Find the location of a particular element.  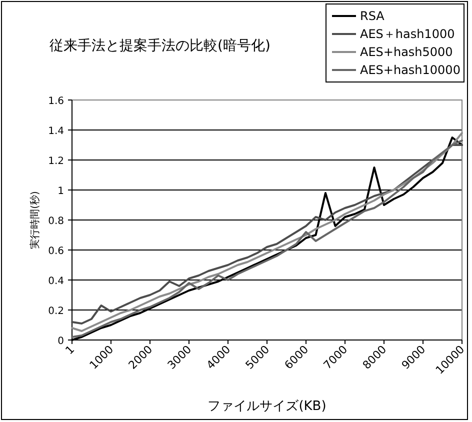

y-tick-label: 1.6 is located at coordinates (56, 101).